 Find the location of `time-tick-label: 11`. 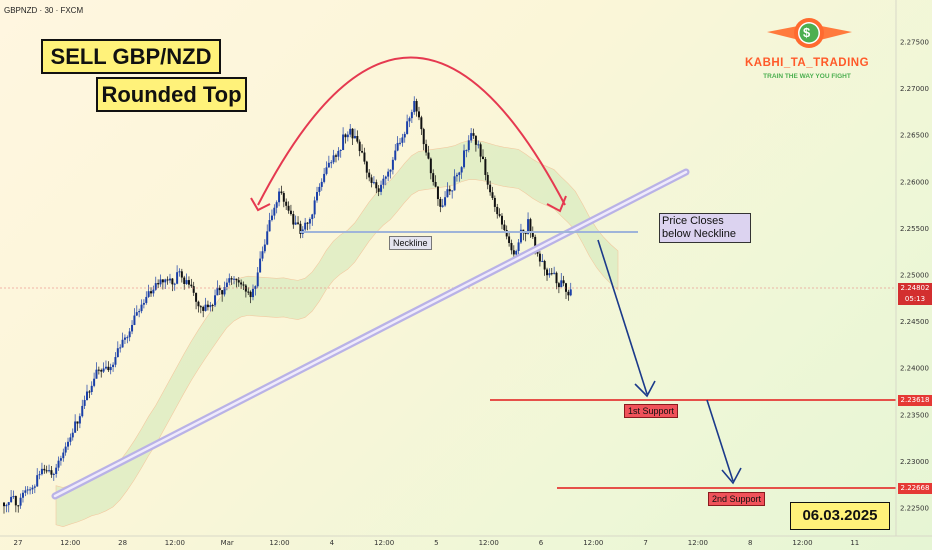

time-tick-label: 11 is located at coordinates (854, 543).